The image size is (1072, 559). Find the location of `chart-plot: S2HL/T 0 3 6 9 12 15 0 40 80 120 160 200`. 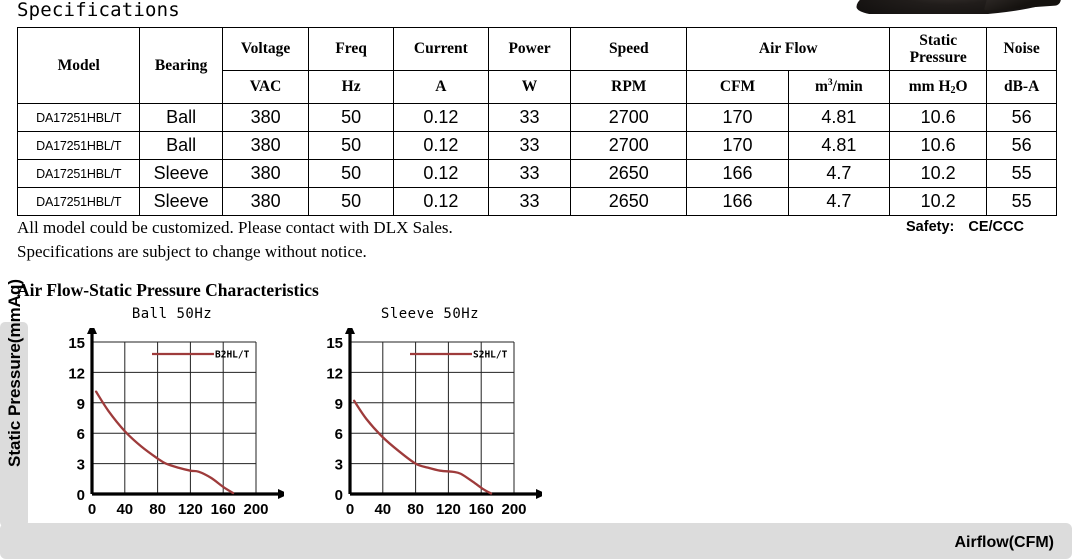

chart-plot: S2HL/T 0 3 6 9 12 15 0 40 80 120 160 200 is located at coordinates (434, 423).